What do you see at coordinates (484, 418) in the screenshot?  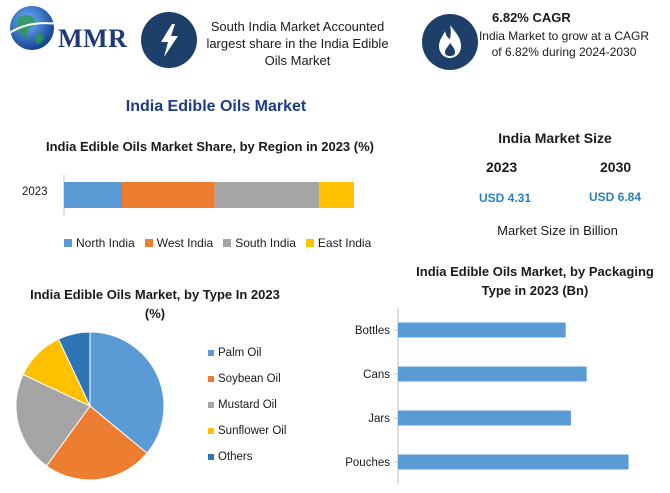 I see `packaging-bar-jars` at bounding box center [484, 418].